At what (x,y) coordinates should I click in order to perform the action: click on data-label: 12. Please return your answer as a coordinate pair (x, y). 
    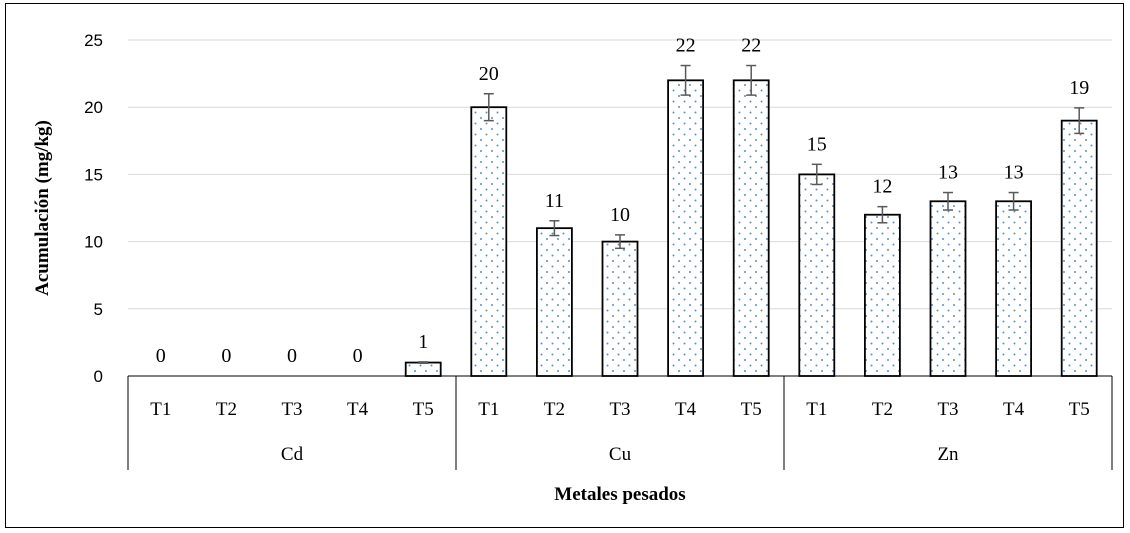
    Looking at the image, I should click on (882, 187).